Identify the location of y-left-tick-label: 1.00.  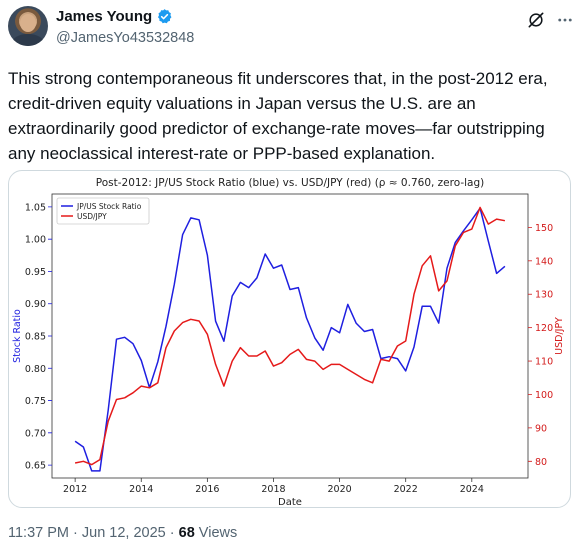
(35, 240).